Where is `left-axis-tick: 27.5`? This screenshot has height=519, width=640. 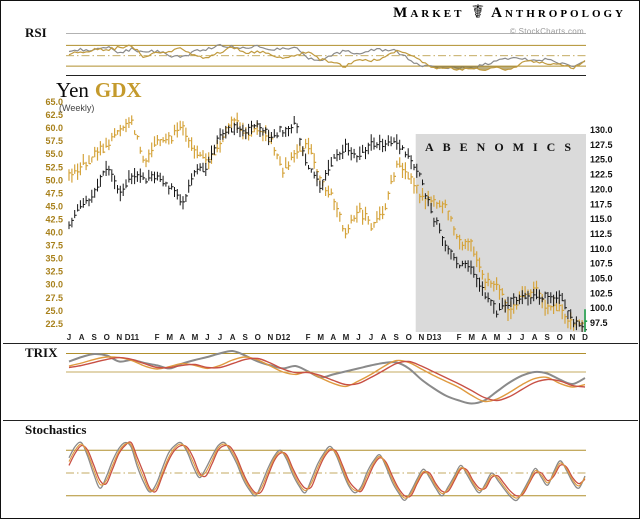
left-axis-tick: 27.5 is located at coordinates (54, 298).